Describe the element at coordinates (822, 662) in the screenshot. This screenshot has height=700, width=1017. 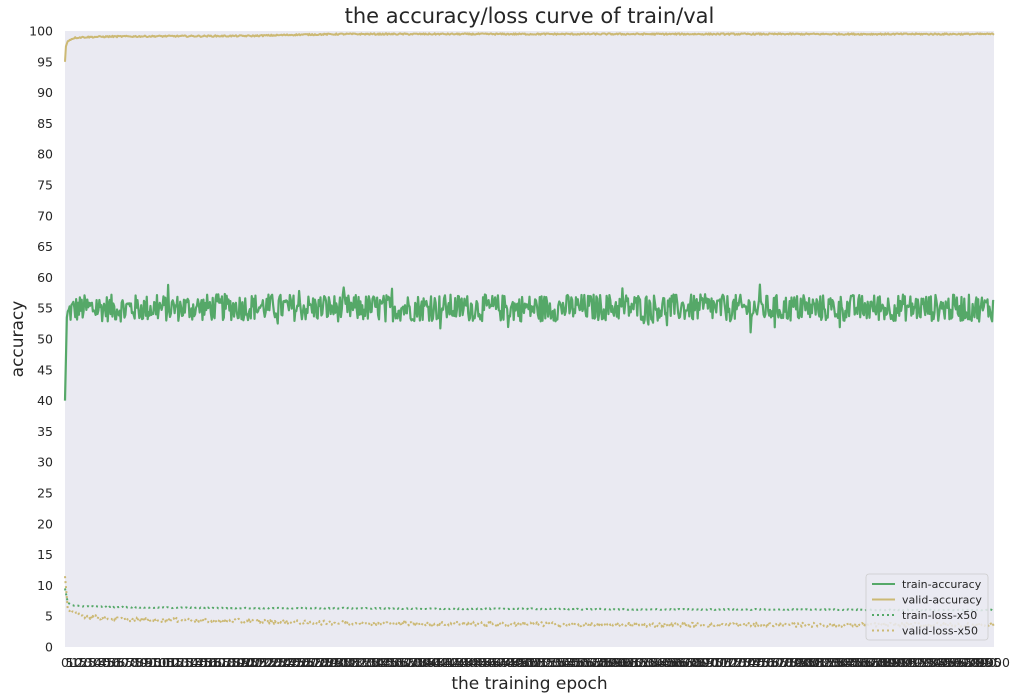
I see `x-tick-label: 815` at that location.